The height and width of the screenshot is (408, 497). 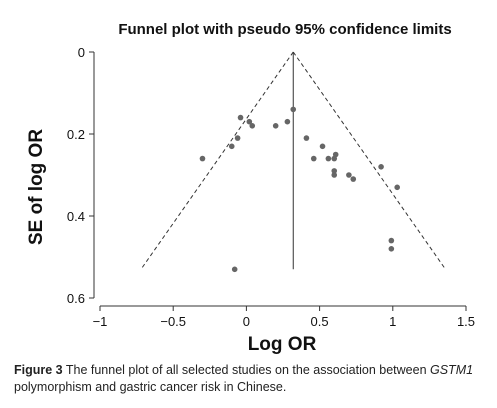 What do you see at coordinates (246, 321) in the screenshot?
I see `x-tick-label: 0` at bounding box center [246, 321].